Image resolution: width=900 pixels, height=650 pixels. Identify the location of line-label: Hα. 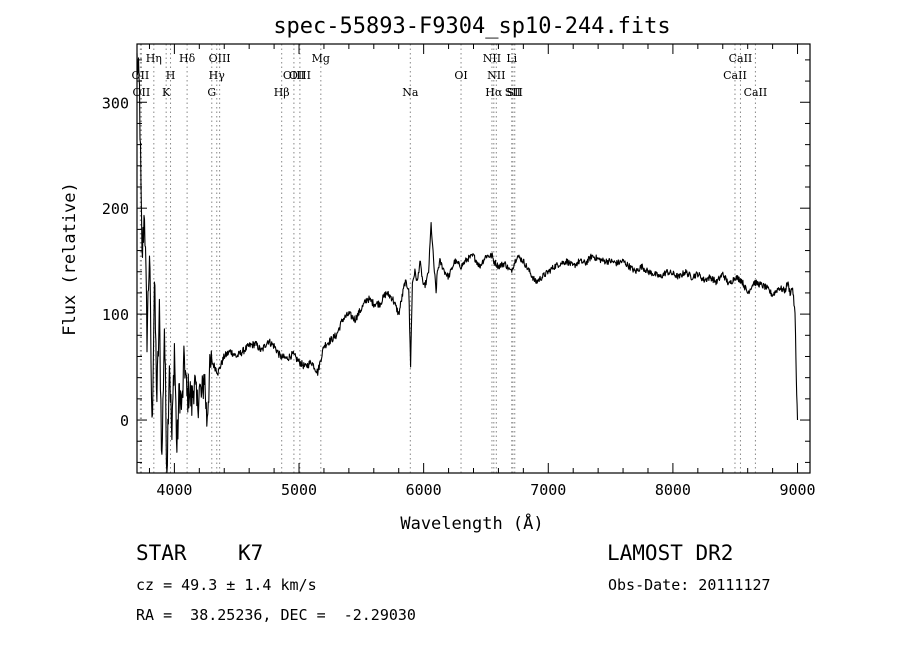
(494, 92).